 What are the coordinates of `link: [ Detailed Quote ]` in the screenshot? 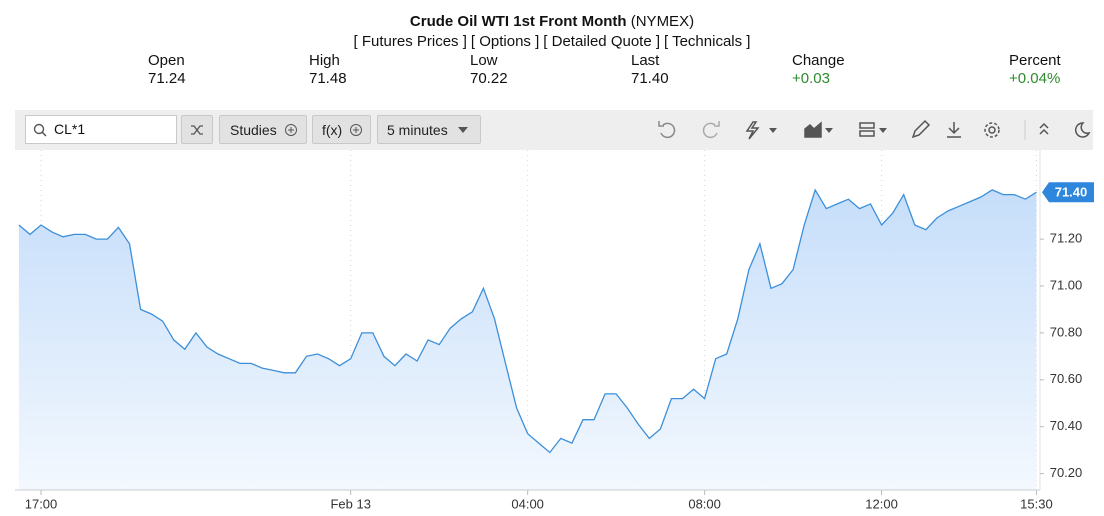 It's located at (602, 41).